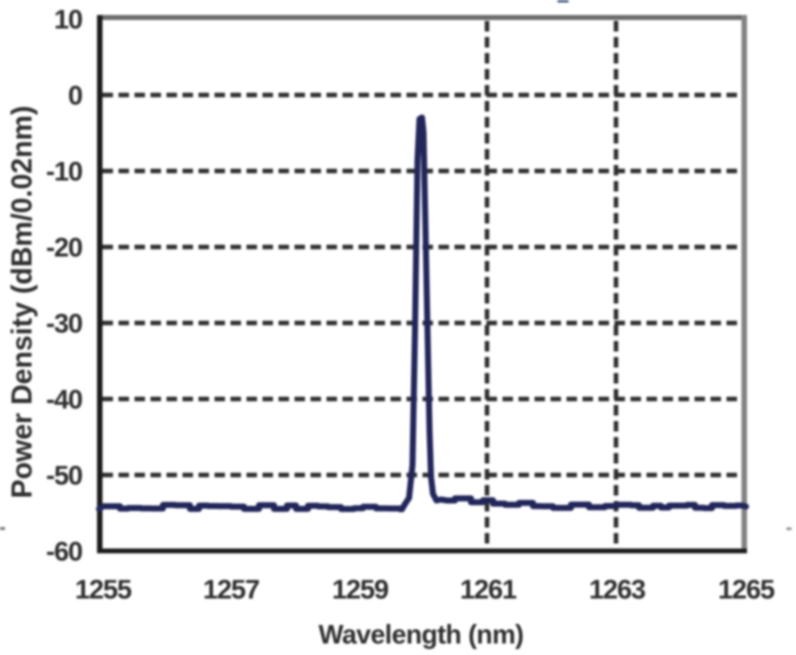 This screenshot has width=796, height=655. What do you see at coordinates (75, 96) in the screenshot?
I see `svg-text: 0` at bounding box center [75, 96].